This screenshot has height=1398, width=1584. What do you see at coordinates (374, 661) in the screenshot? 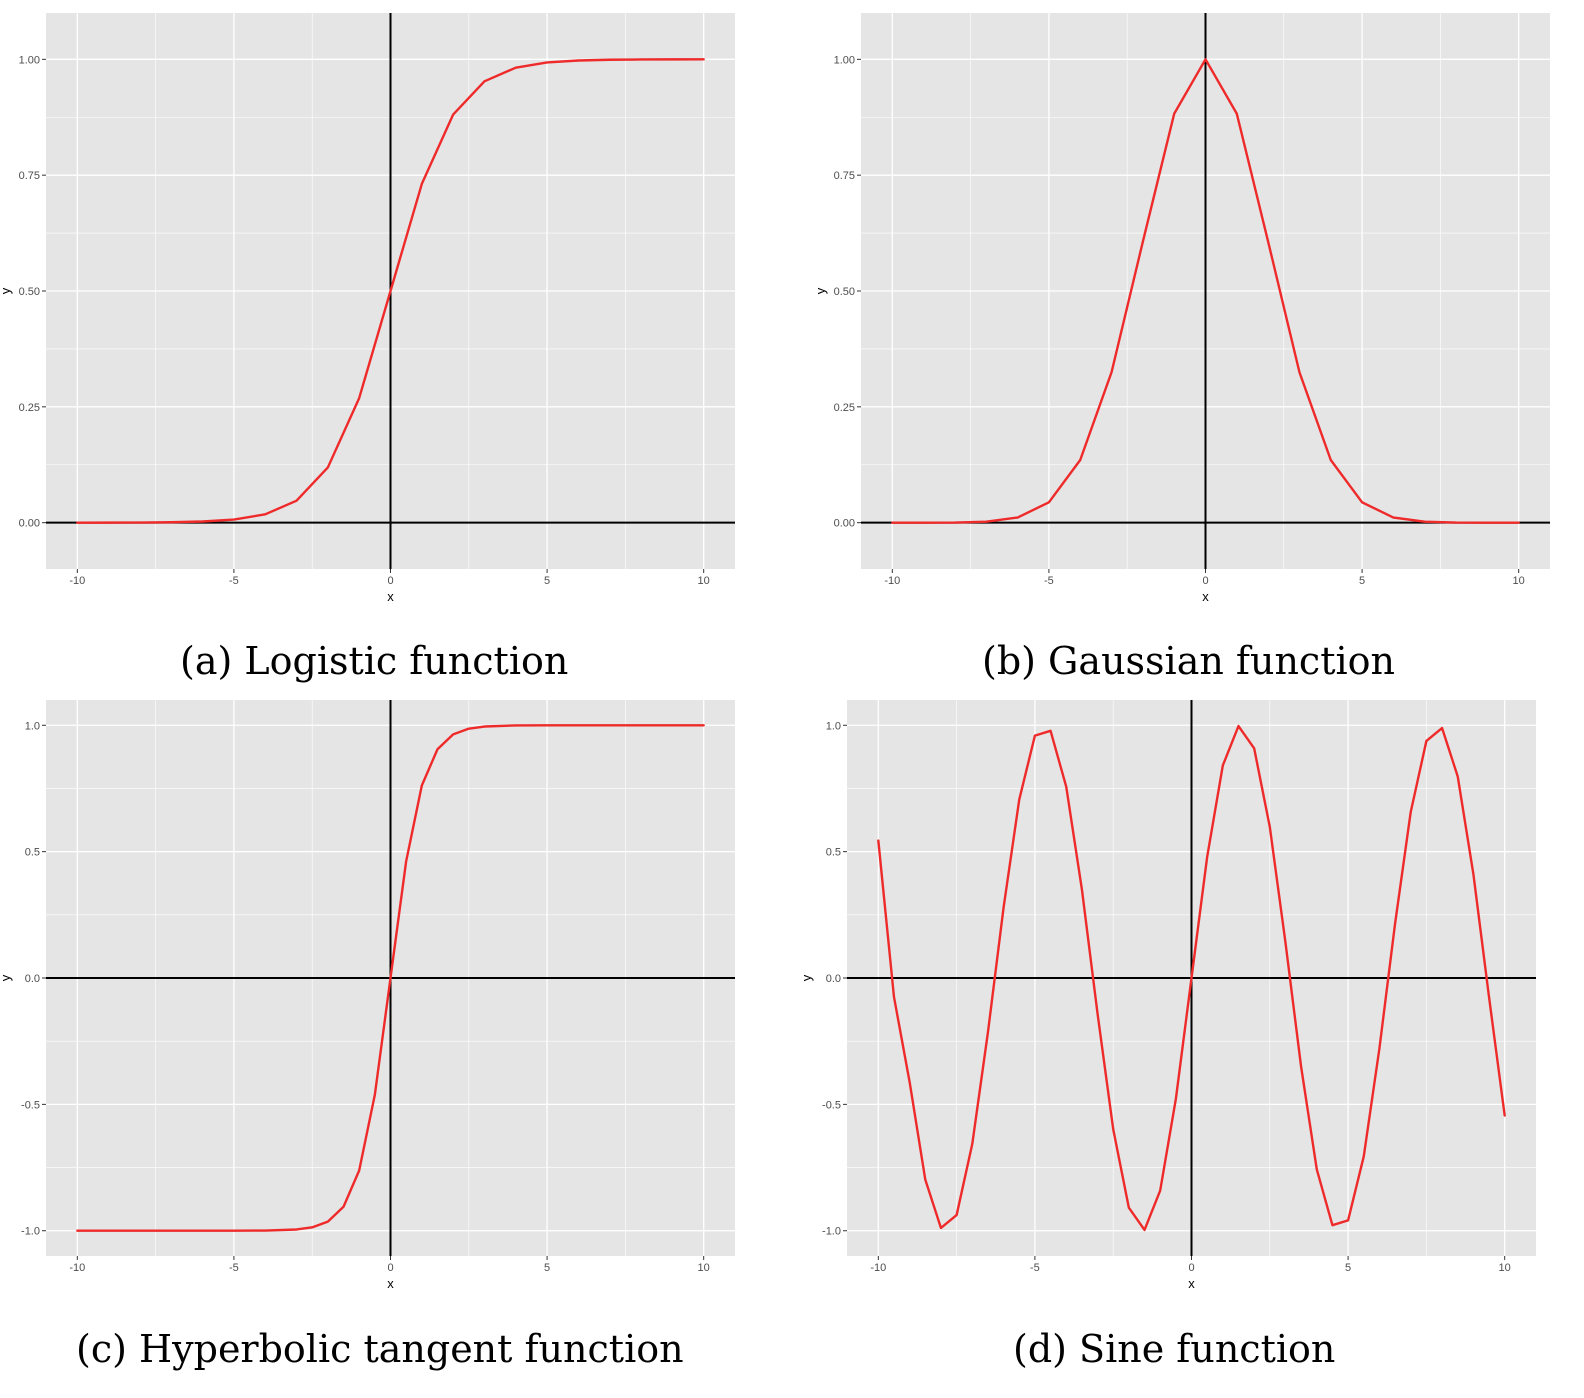
I see `caption-logistic: (a) Logistic function` at bounding box center [374, 661].